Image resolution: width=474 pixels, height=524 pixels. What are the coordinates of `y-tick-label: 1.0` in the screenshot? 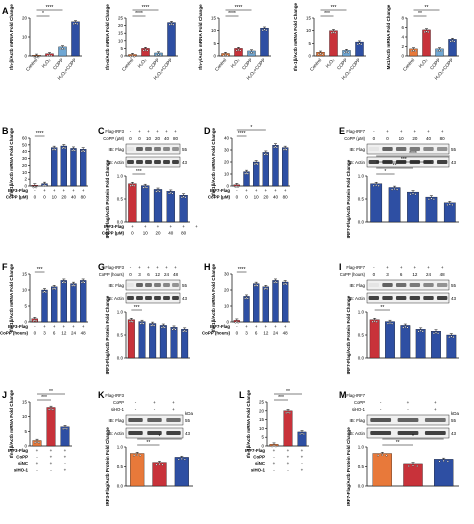 It's located at (120, 312).